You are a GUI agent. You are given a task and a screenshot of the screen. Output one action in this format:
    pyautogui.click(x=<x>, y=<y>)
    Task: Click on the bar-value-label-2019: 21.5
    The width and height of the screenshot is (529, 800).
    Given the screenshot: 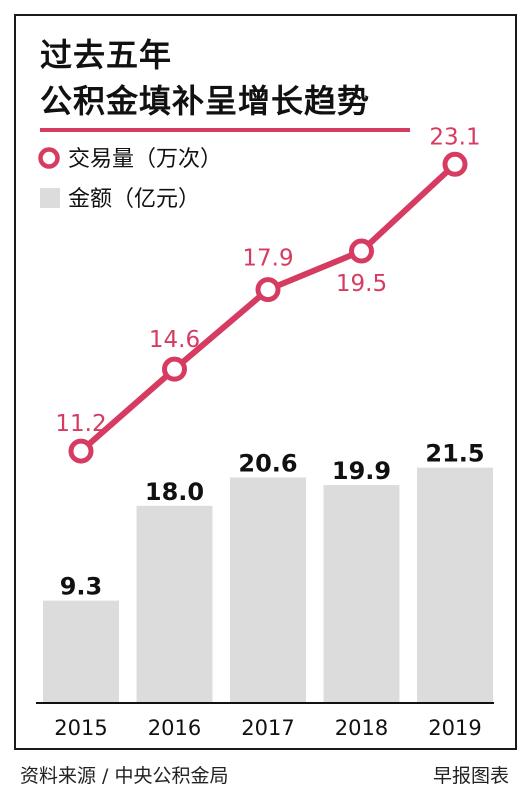 What is the action you would take?
    pyautogui.click(x=454, y=454)
    